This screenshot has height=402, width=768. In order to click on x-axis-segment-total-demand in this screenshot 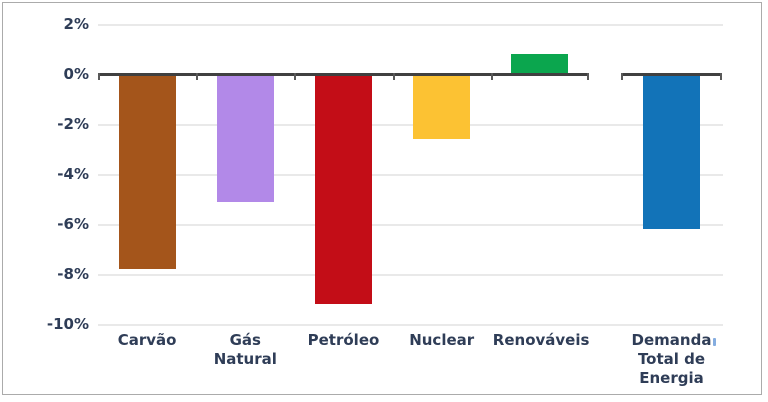, I will do `click(671, 74)`.